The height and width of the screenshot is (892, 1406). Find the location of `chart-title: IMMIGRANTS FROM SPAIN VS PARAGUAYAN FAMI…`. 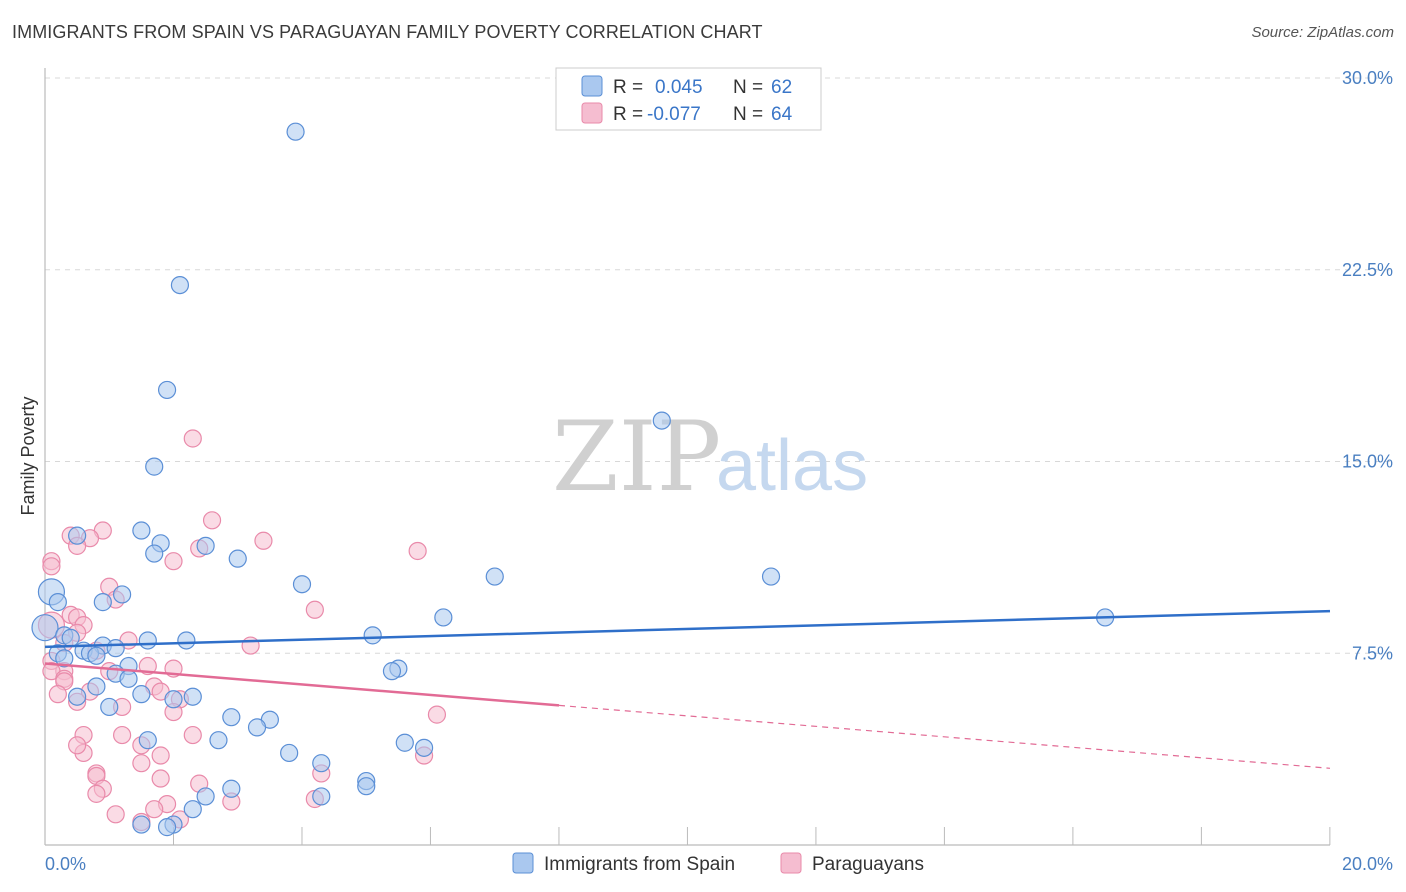

chart-title: IMMIGRANTS FROM SPAIN VS PARAGUAYAN FAMI… is located at coordinates (387, 32).